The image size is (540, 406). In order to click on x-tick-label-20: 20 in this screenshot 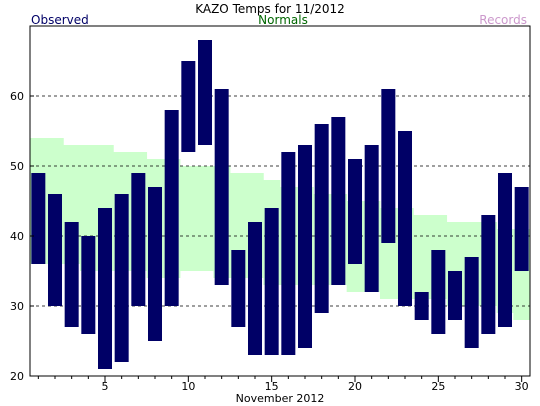, I will do `click(355, 386)`.